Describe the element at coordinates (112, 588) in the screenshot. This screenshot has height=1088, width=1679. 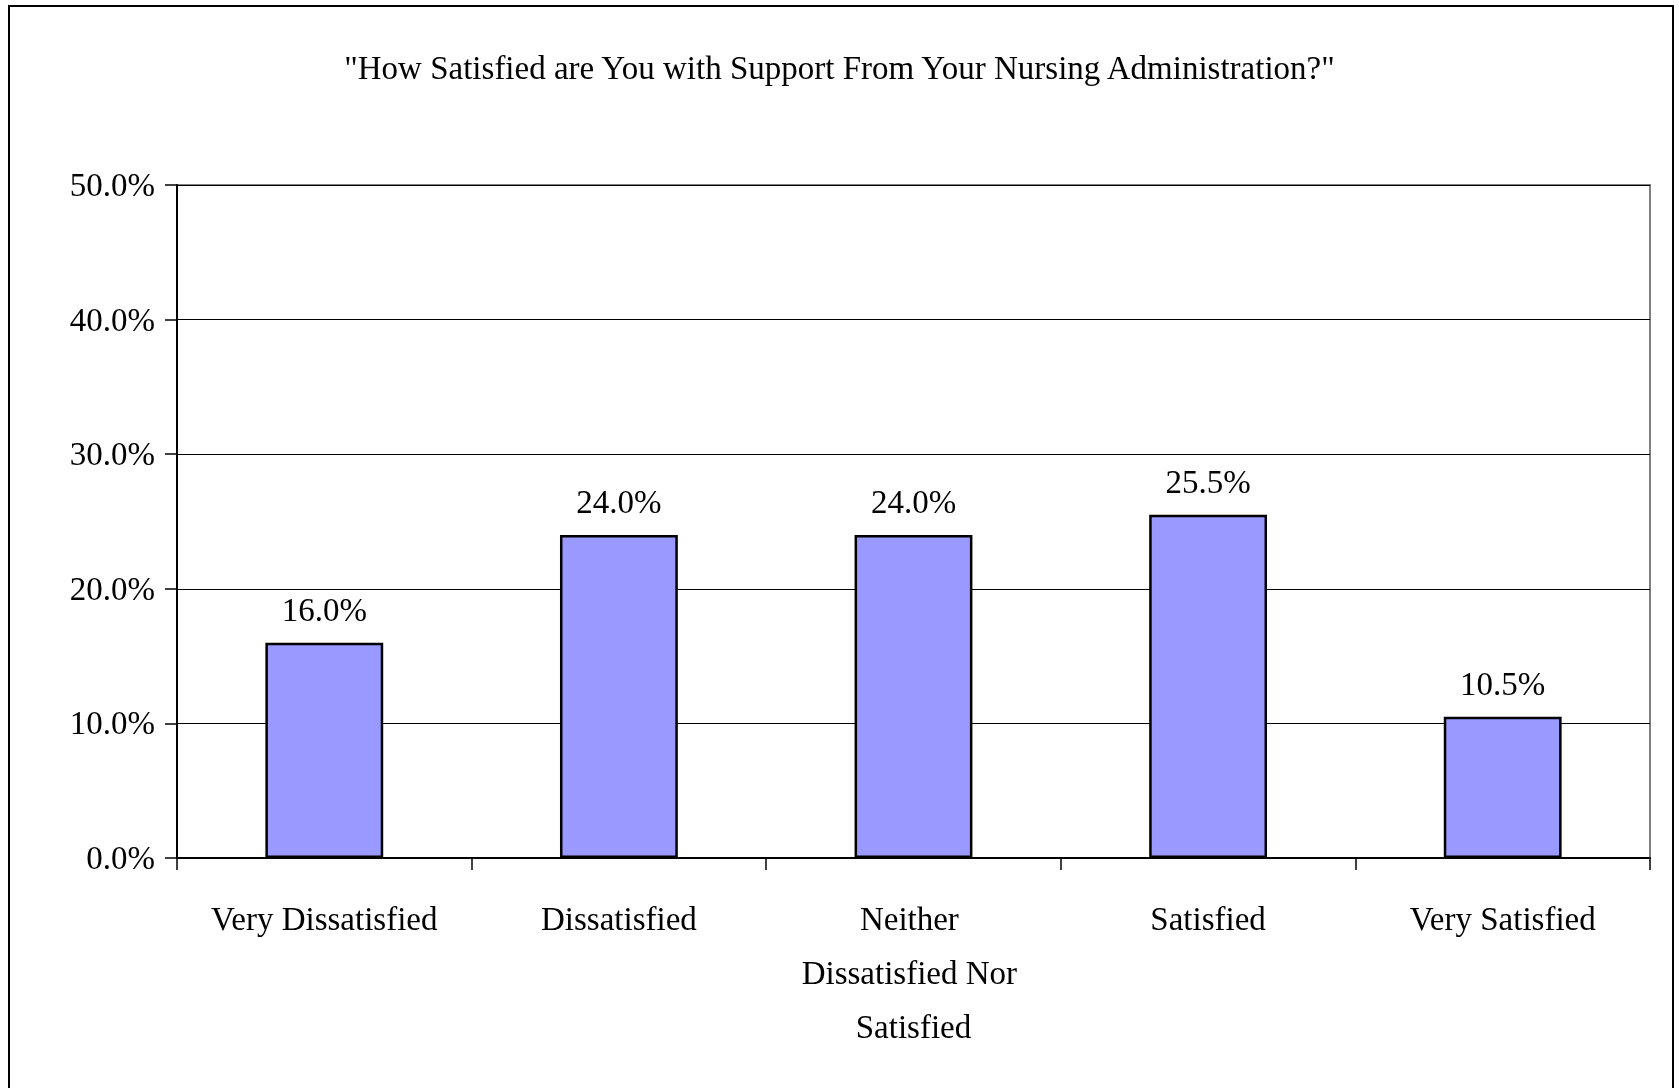
I see `y-tick-label: 20.0%` at that location.